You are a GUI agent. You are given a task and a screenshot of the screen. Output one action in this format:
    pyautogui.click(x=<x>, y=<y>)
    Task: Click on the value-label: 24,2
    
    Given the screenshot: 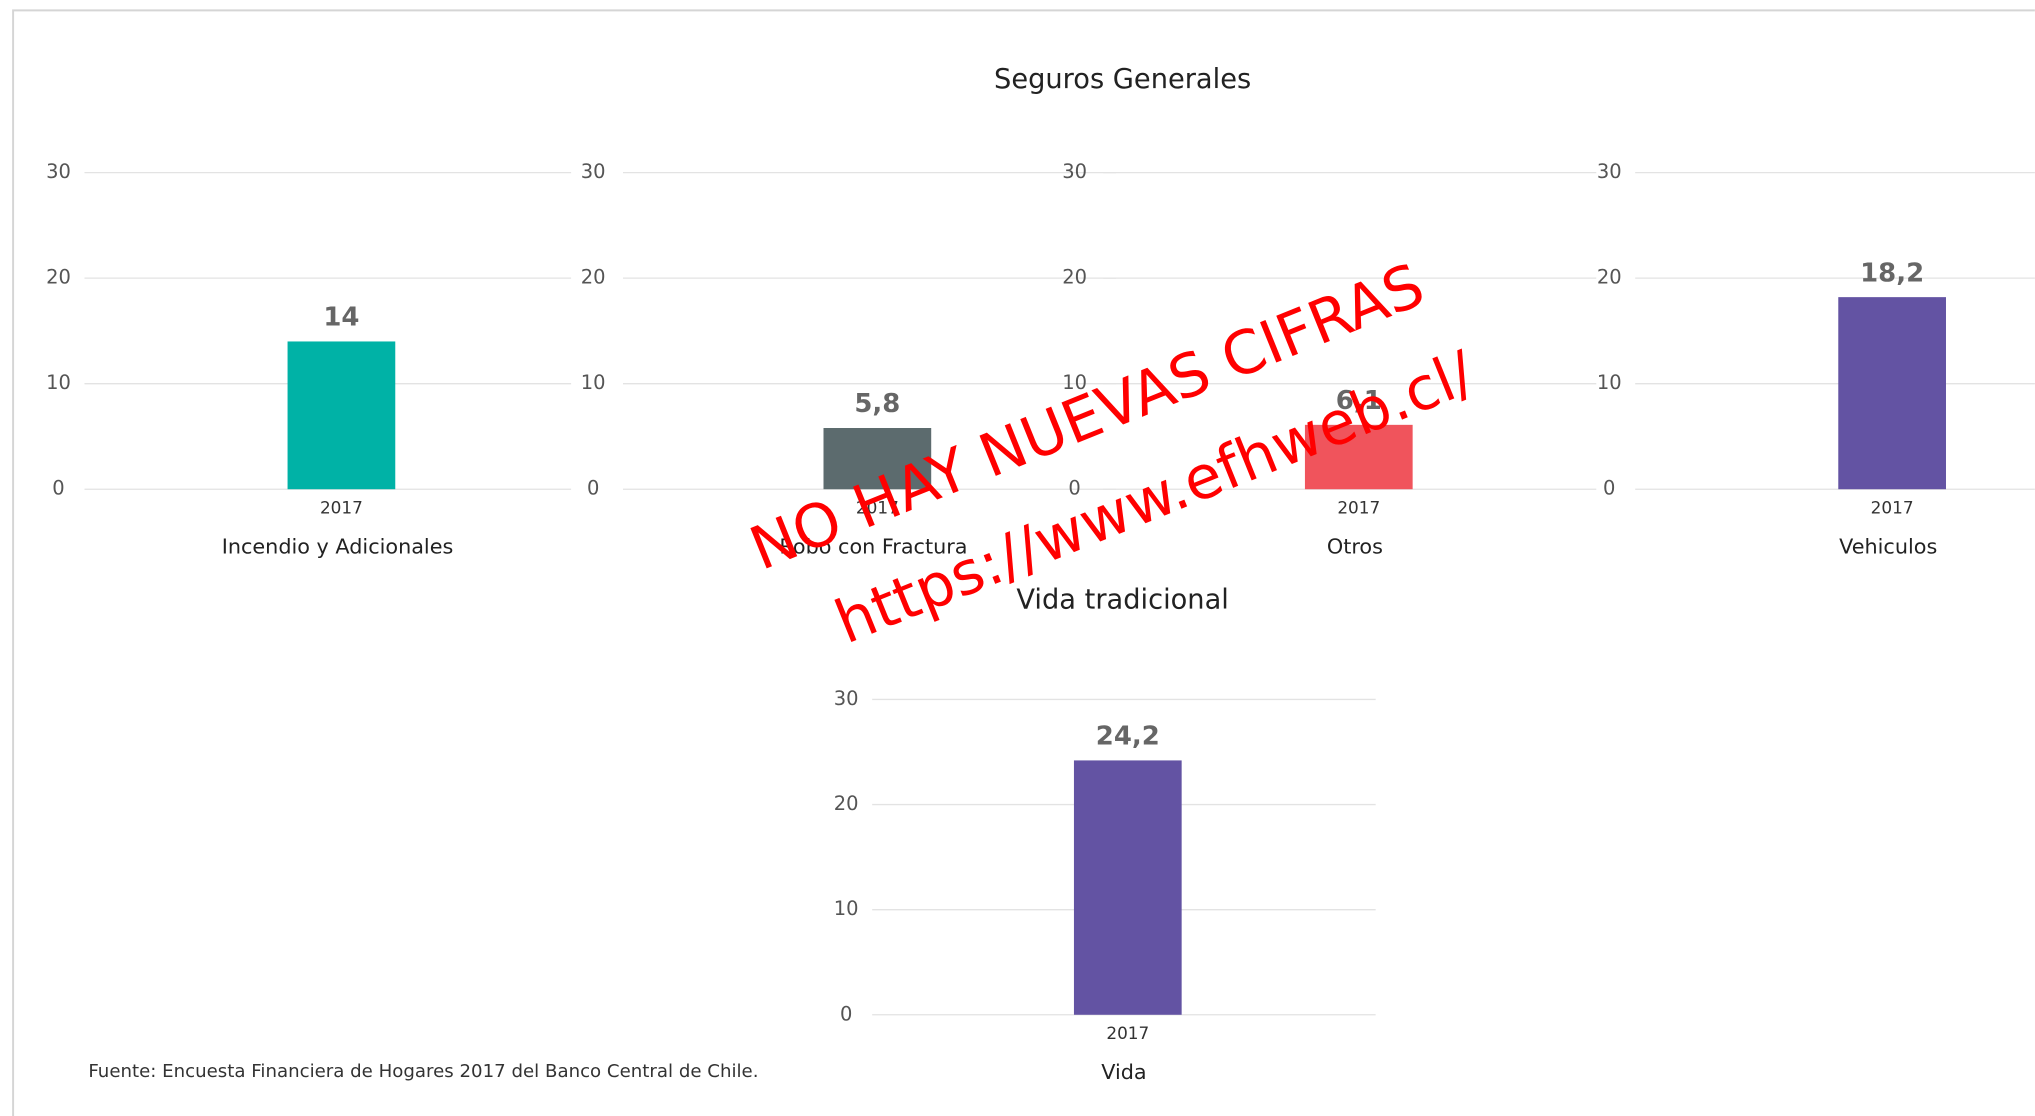 What is the action you would take?
    pyautogui.click(x=1128, y=737)
    